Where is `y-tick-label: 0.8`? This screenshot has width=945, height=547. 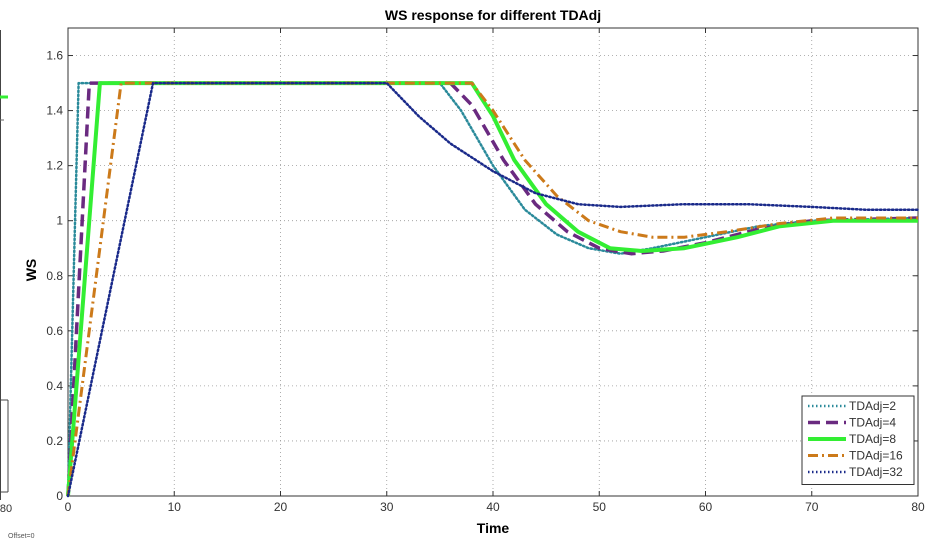 y-tick-label: 0.8 is located at coordinates (54, 276).